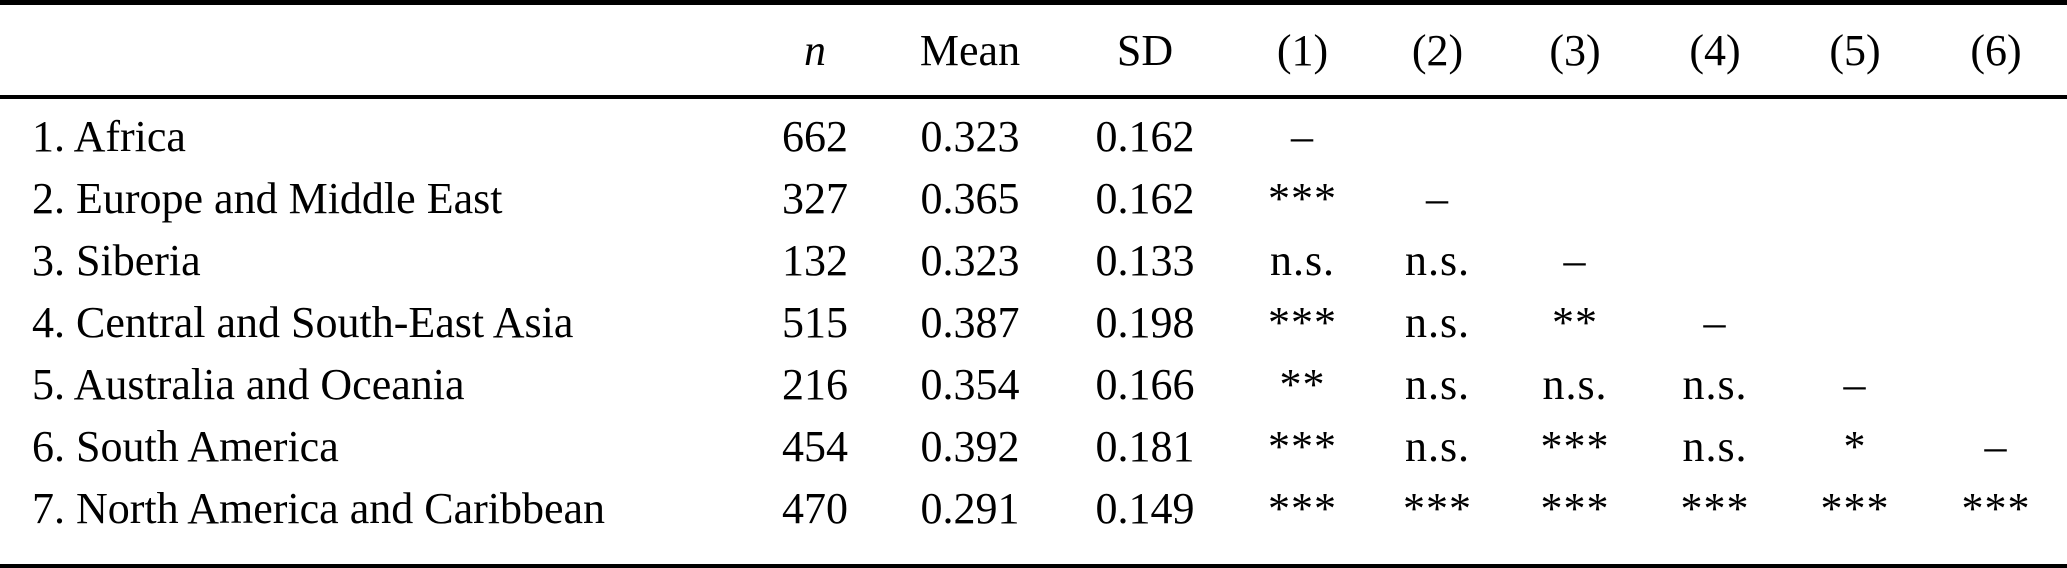 Image resolution: width=2067 pixels, height=568 pixels. I want to click on region-cell: 3. Siberia, so click(116, 260).